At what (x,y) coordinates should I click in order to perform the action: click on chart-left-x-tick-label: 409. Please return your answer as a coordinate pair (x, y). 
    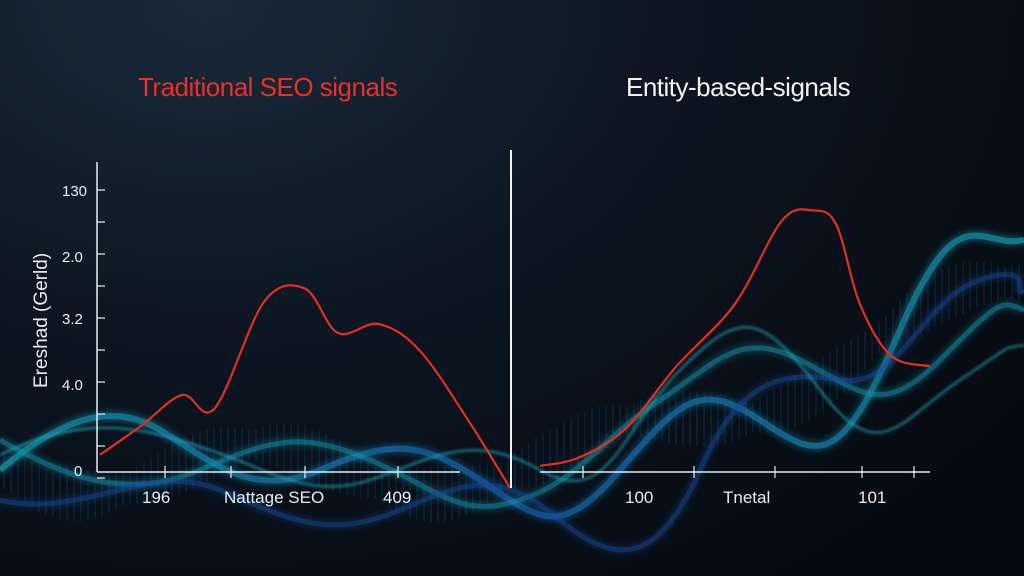
    Looking at the image, I should click on (397, 497).